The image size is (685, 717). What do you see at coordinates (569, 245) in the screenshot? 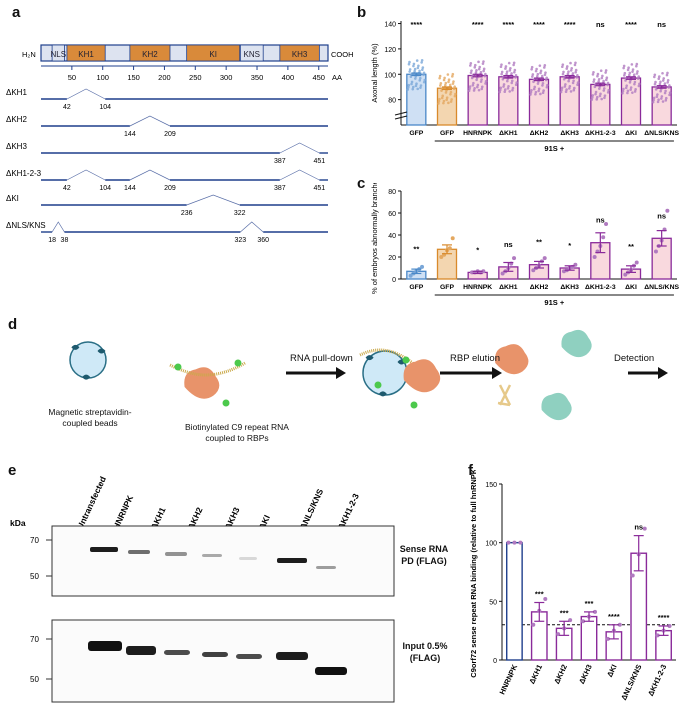
I see `significance-label: *` at bounding box center [569, 245].